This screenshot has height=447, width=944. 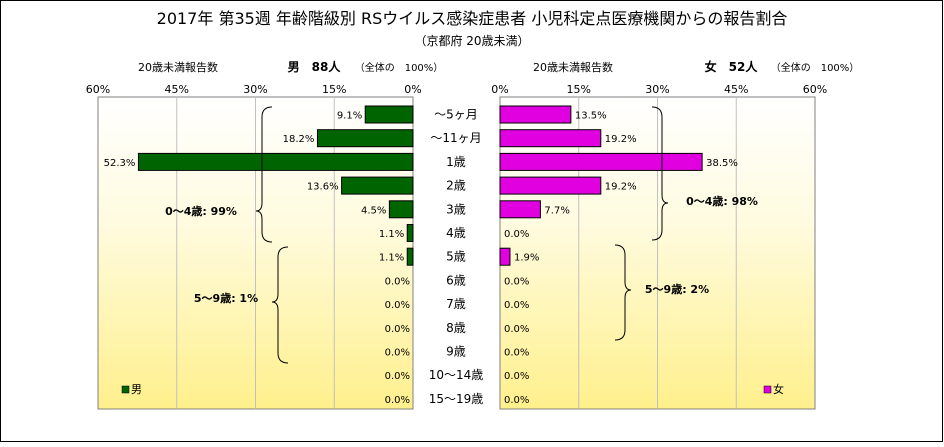 I want to click on annotation-male-5-9: 5～9歳: 1%, so click(x=226, y=298).